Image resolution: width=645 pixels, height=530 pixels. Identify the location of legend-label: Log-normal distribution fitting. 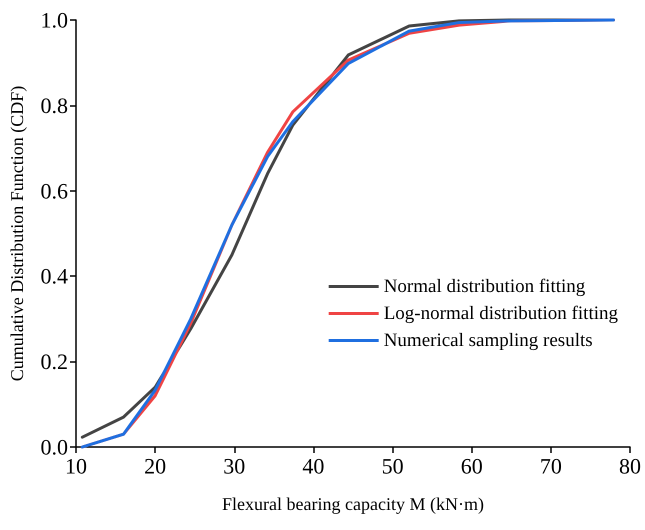
(501, 313).